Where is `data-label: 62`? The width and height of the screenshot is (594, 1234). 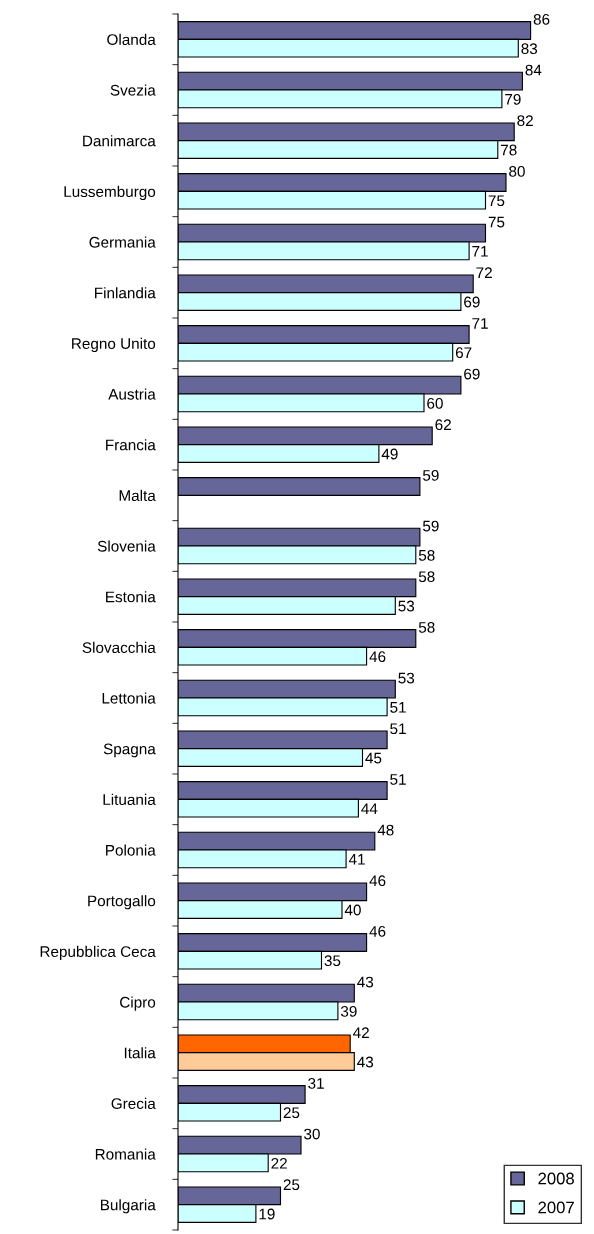 data-label: 62 is located at coordinates (443, 425).